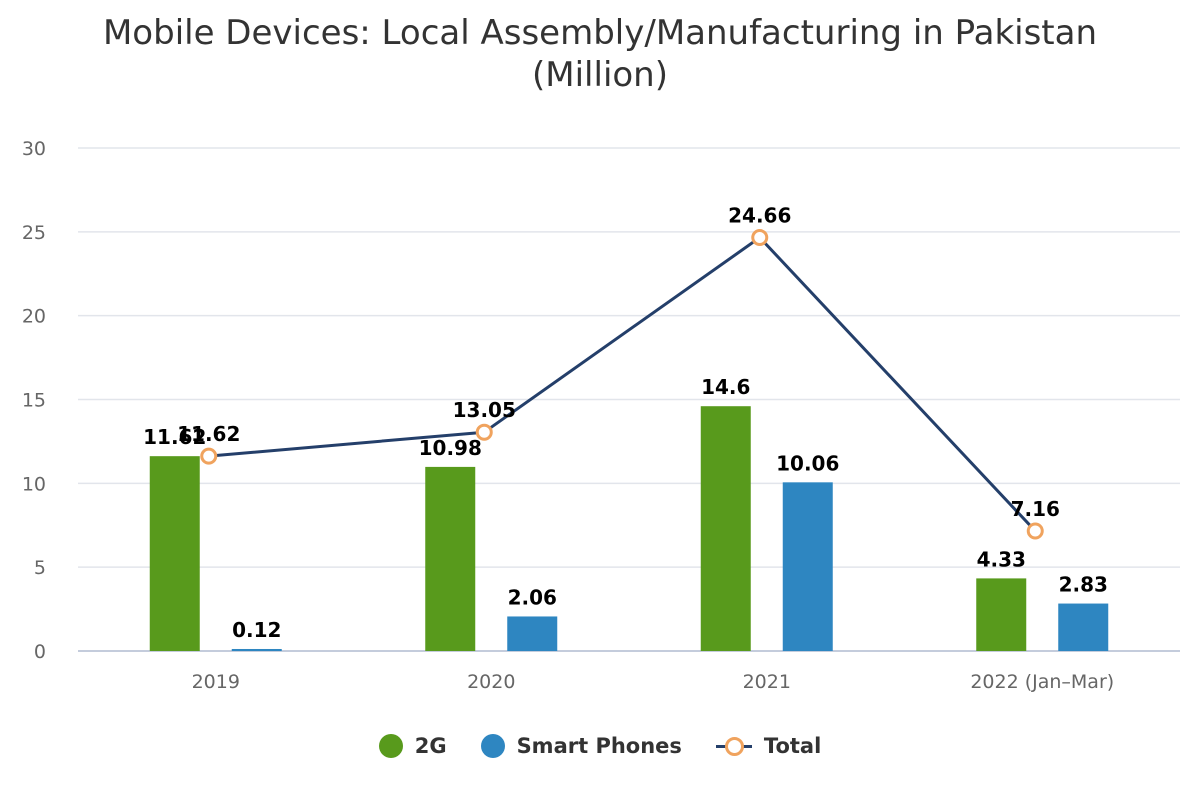  I want to click on data-label-smart-phones-1: 2.06, so click(532, 597).